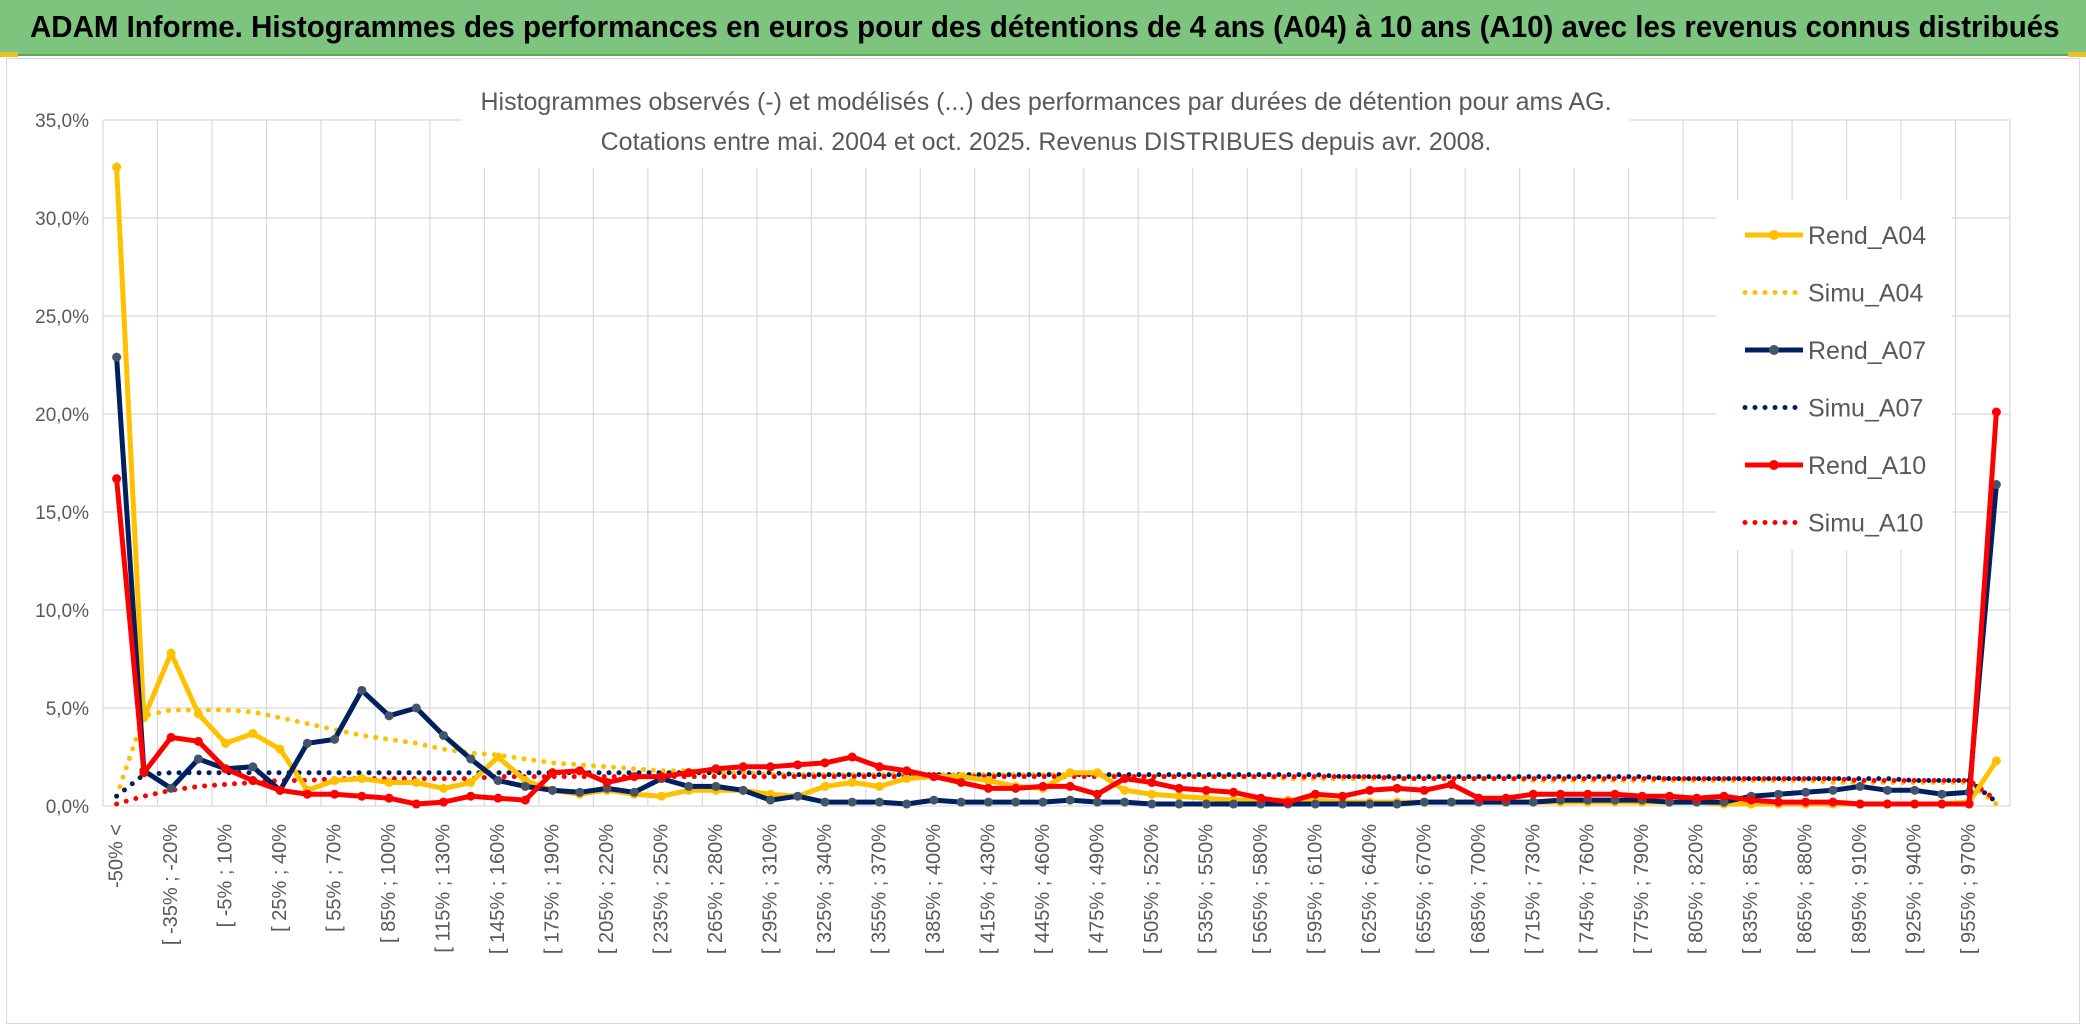 This screenshot has height=1033, width=2086. Describe the element at coordinates (716, 889) in the screenshot. I see `x-tick-label: [ 265% ; 280%` at that location.